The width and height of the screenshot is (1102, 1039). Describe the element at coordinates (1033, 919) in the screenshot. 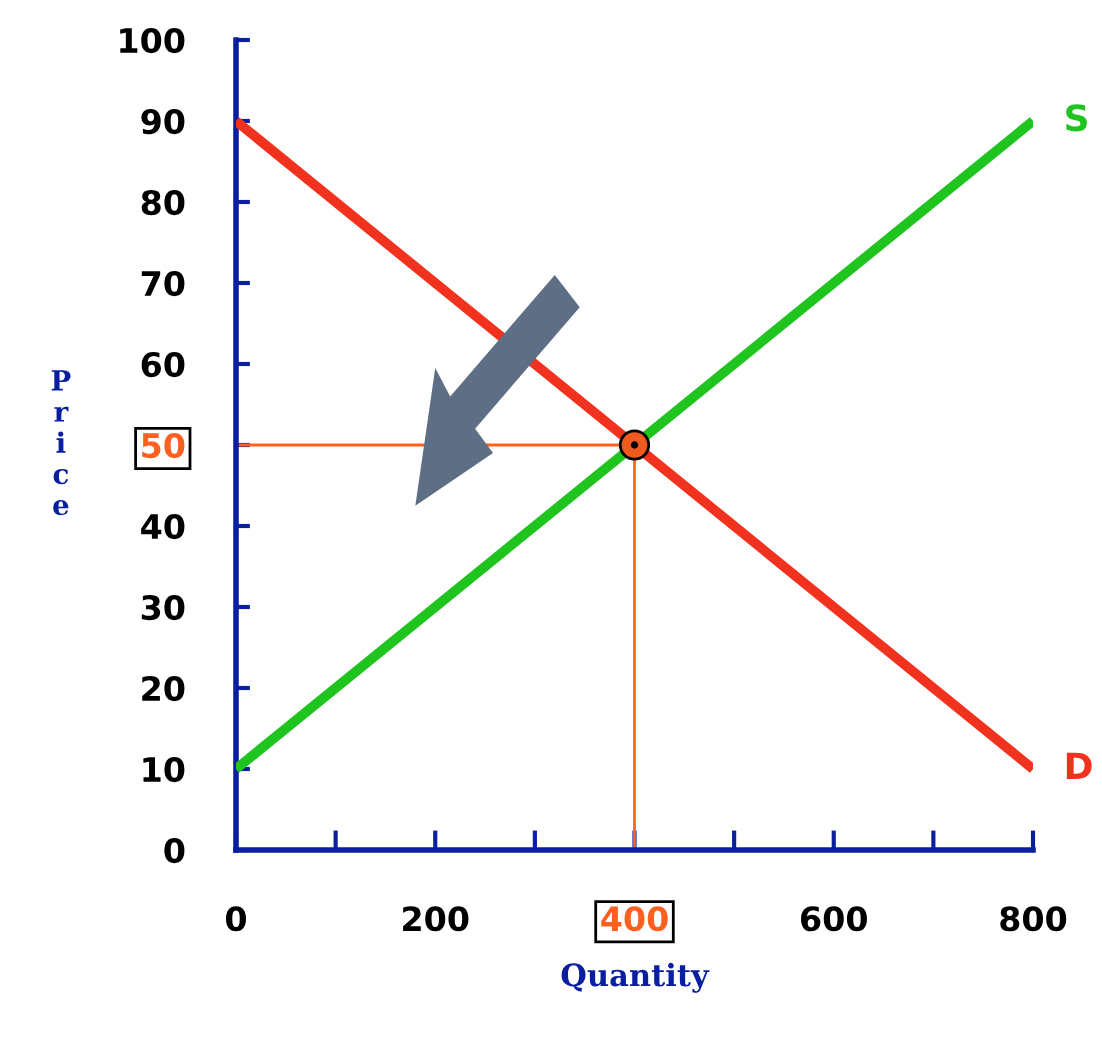

I see `x-tick-label: 800` at that location.